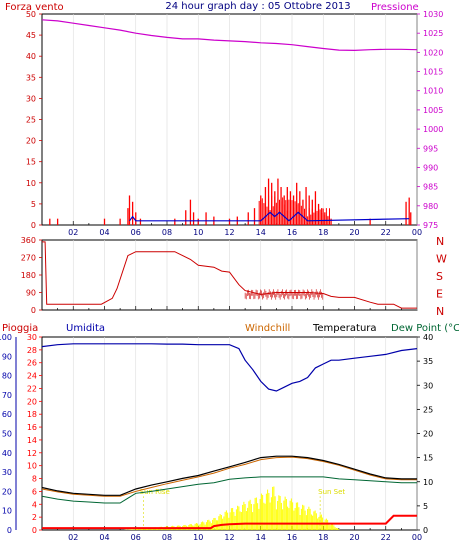 The width and height of the screenshot is (459, 559). Describe the element at coordinates (395, 7) in the screenshot. I see `pressure-title: Pressione` at that location.